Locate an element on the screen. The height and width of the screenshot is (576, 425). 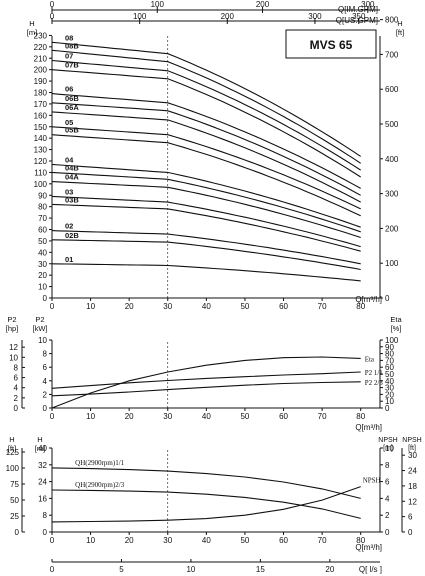
head-curve-06A is located at coordinates (206, 157).